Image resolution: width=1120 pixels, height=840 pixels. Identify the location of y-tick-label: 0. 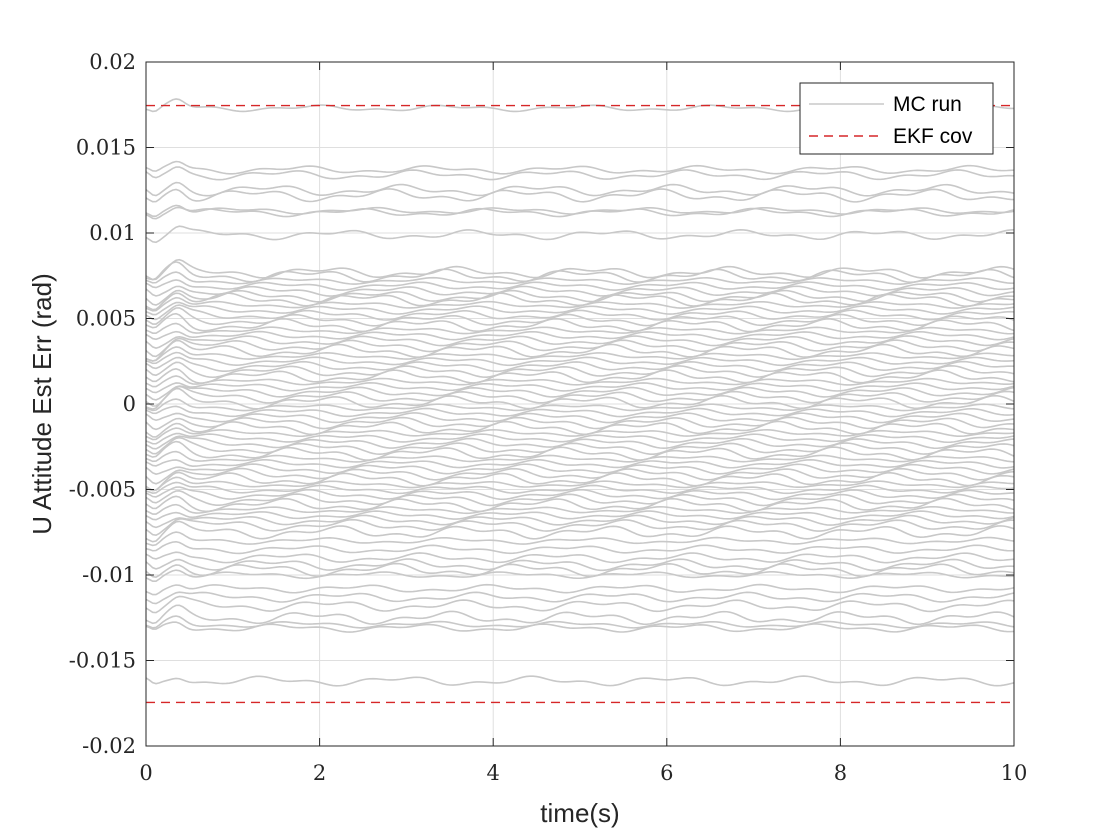
(129, 404).